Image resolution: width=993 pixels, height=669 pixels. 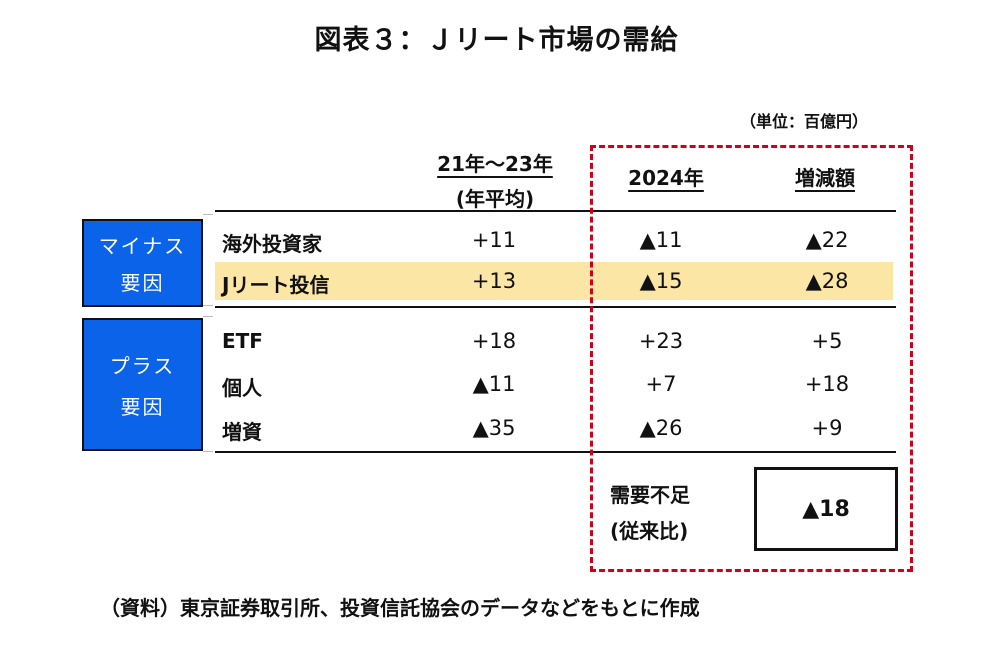 What do you see at coordinates (142, 246) in the screenshot?
I see `minus-factors-line1: マイナス` at bounding box center [142, 246].